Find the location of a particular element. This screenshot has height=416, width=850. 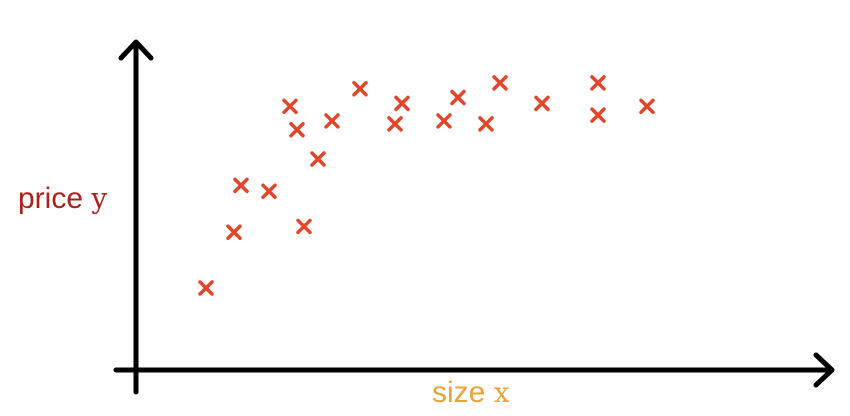

y-axis-arrowhead is located at coordinates (136, 50).